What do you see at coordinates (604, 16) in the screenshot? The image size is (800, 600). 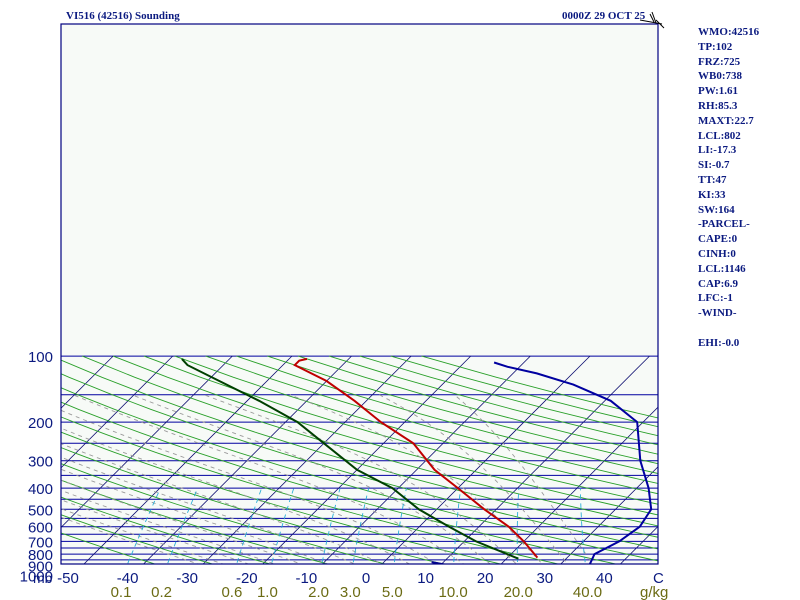 I see `observation-time: 0000Z 29 OCT 25` at bounding box center [604, 16].